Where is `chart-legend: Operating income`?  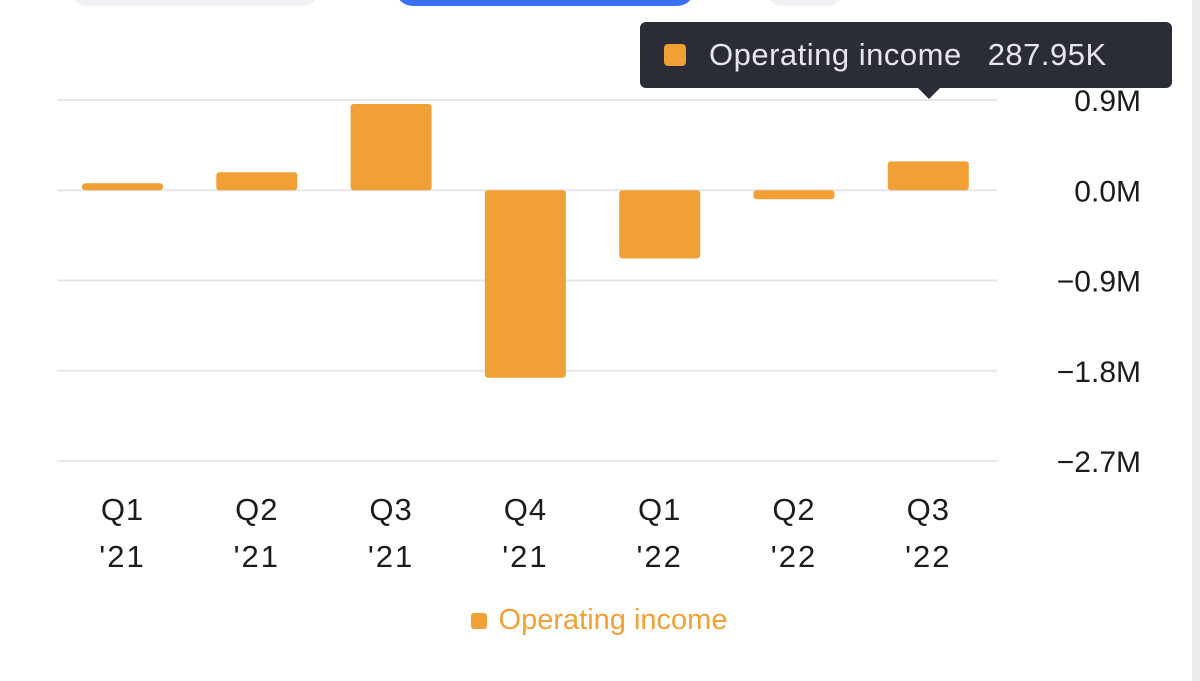
chart-legend: Operating income is located at coordinates (600, 620).